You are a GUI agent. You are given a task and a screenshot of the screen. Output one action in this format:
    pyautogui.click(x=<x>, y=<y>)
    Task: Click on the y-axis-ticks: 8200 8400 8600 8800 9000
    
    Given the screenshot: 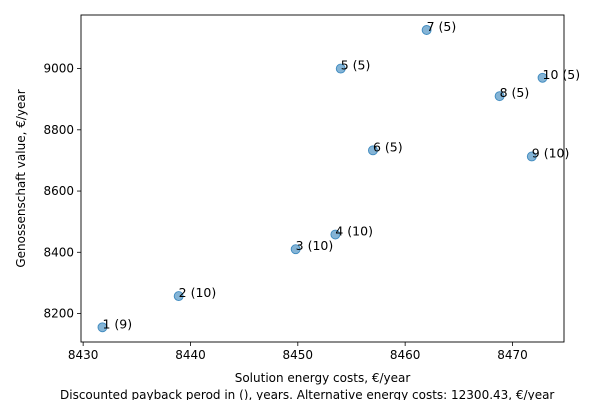 What is the action you would take?
    pyautogui.click(x=62, y=191)
    